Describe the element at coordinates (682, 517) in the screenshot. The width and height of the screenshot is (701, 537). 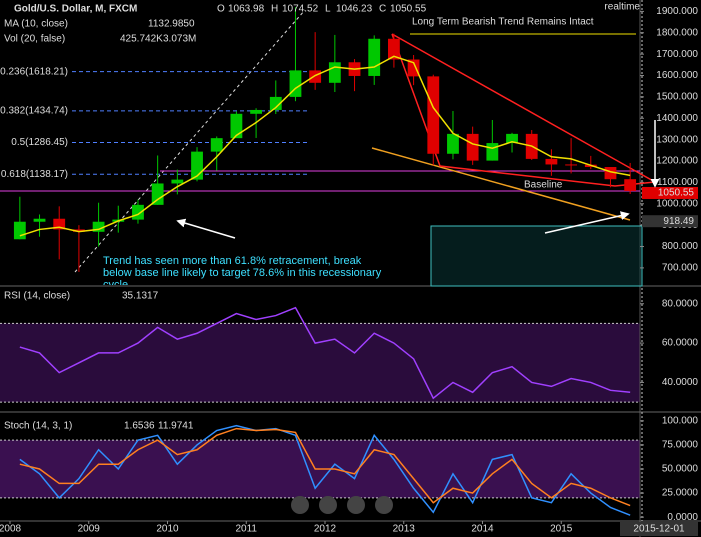
I see `y-tick-label: 0.0000` at that location.